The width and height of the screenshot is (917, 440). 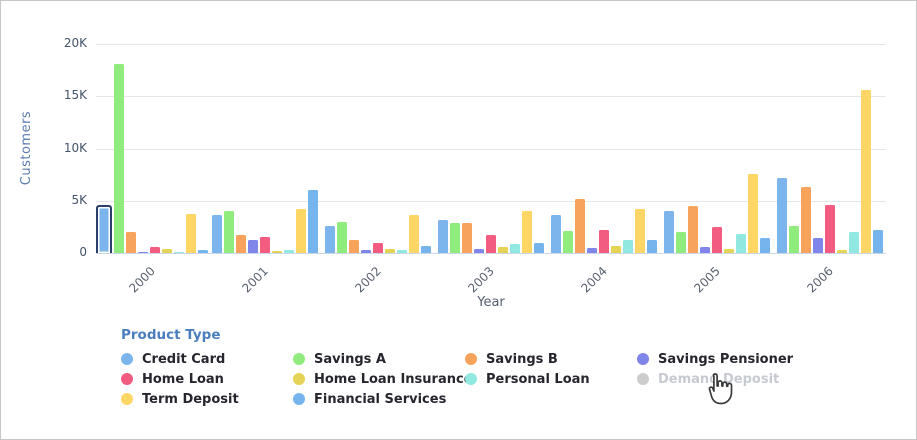 What do you see at coordinates (538, 248) in the screenshot?
I see `bar-financial-services-2003` at bounding box center [538, 248].